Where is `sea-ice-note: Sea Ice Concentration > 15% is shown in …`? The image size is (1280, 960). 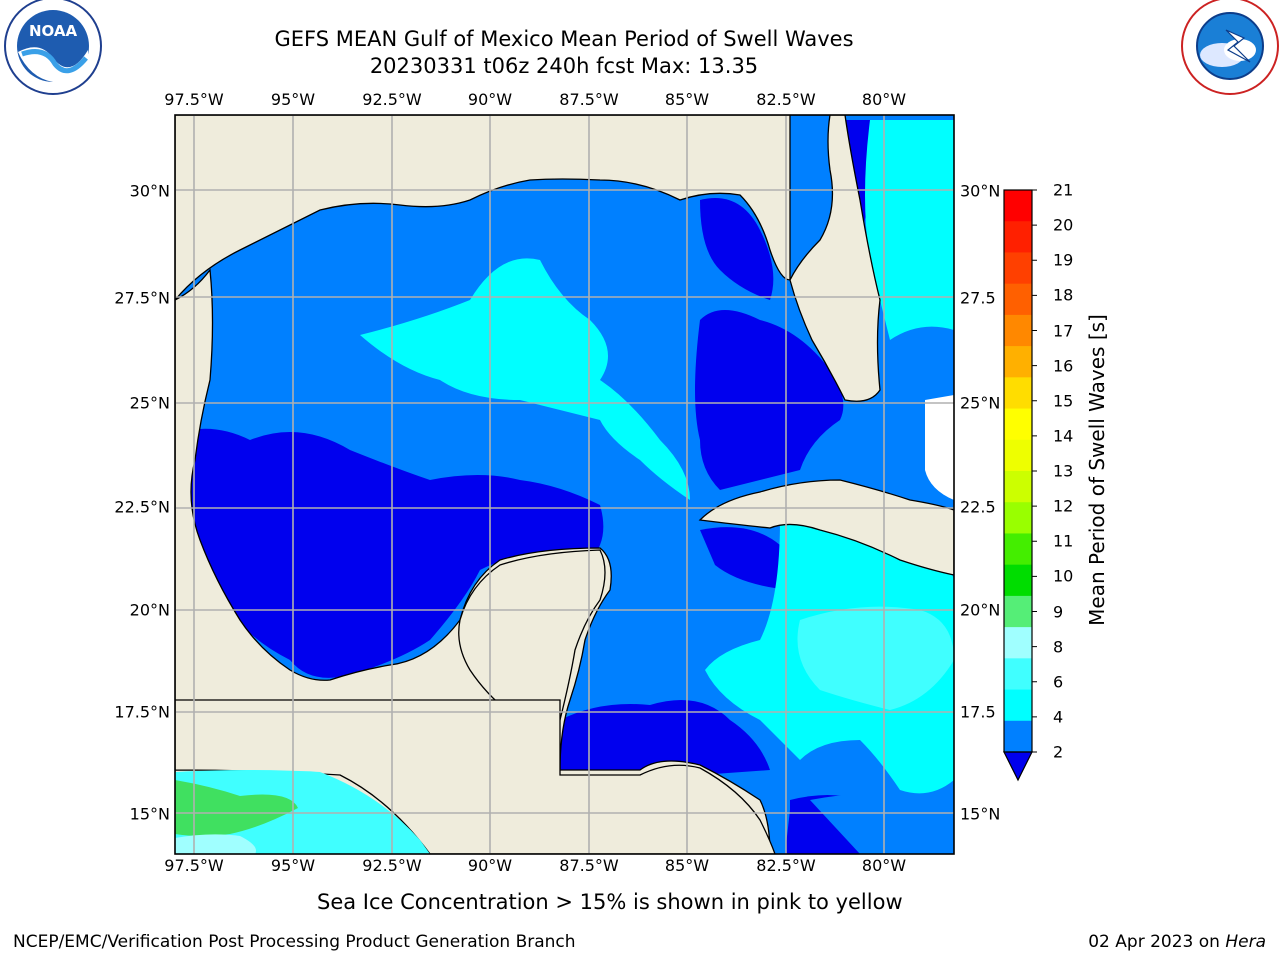
sea-ice-note: Sea Ice Concentration > 15% is shown in … is located at coordinates (610, 902).